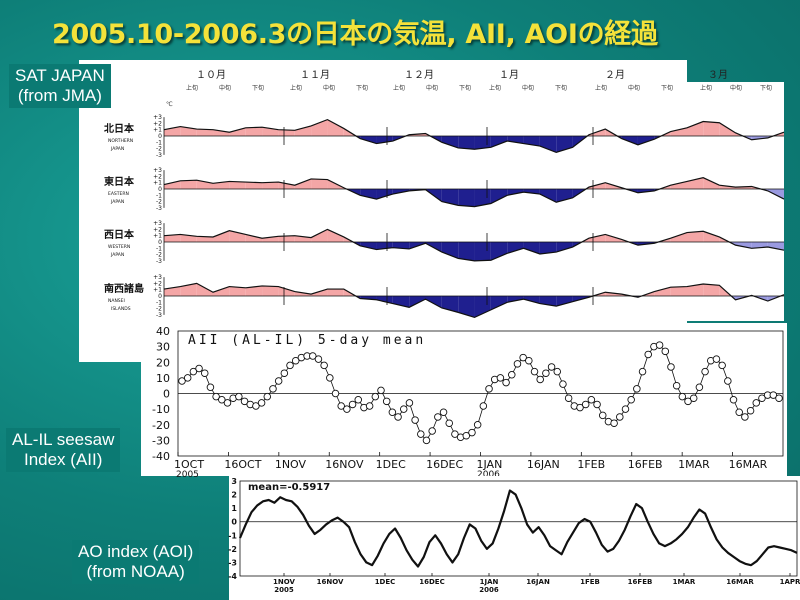 This screenshot has height=600, width=800. Describe the element at coordinates (748, 464) in the screenshot. I see `aii-xtick-label: 16MAR` at that location.